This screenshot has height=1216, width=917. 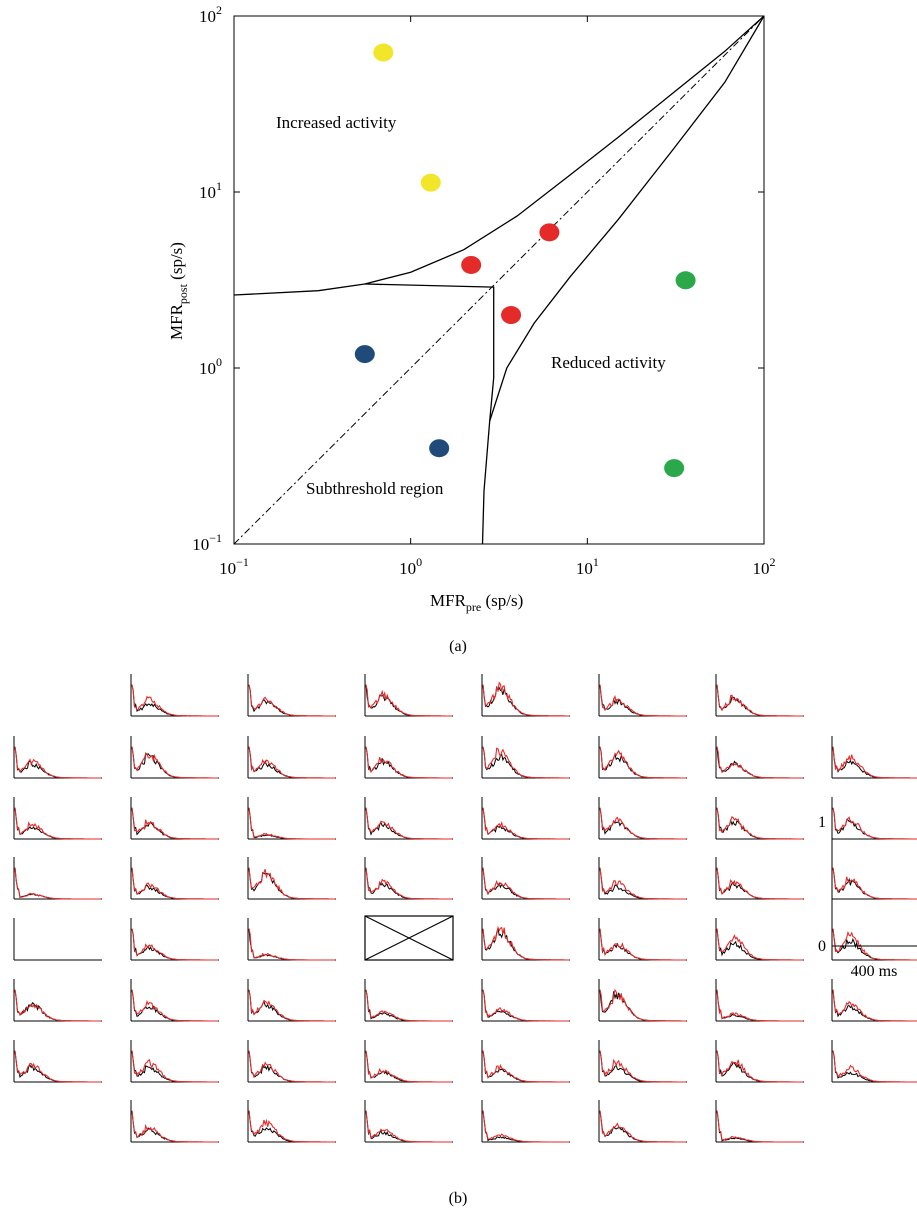 What do you see at coordinates (874, 971) in the screenshot?
I see `scale-label-time: 400 ms` at bounding box center [874, 971].